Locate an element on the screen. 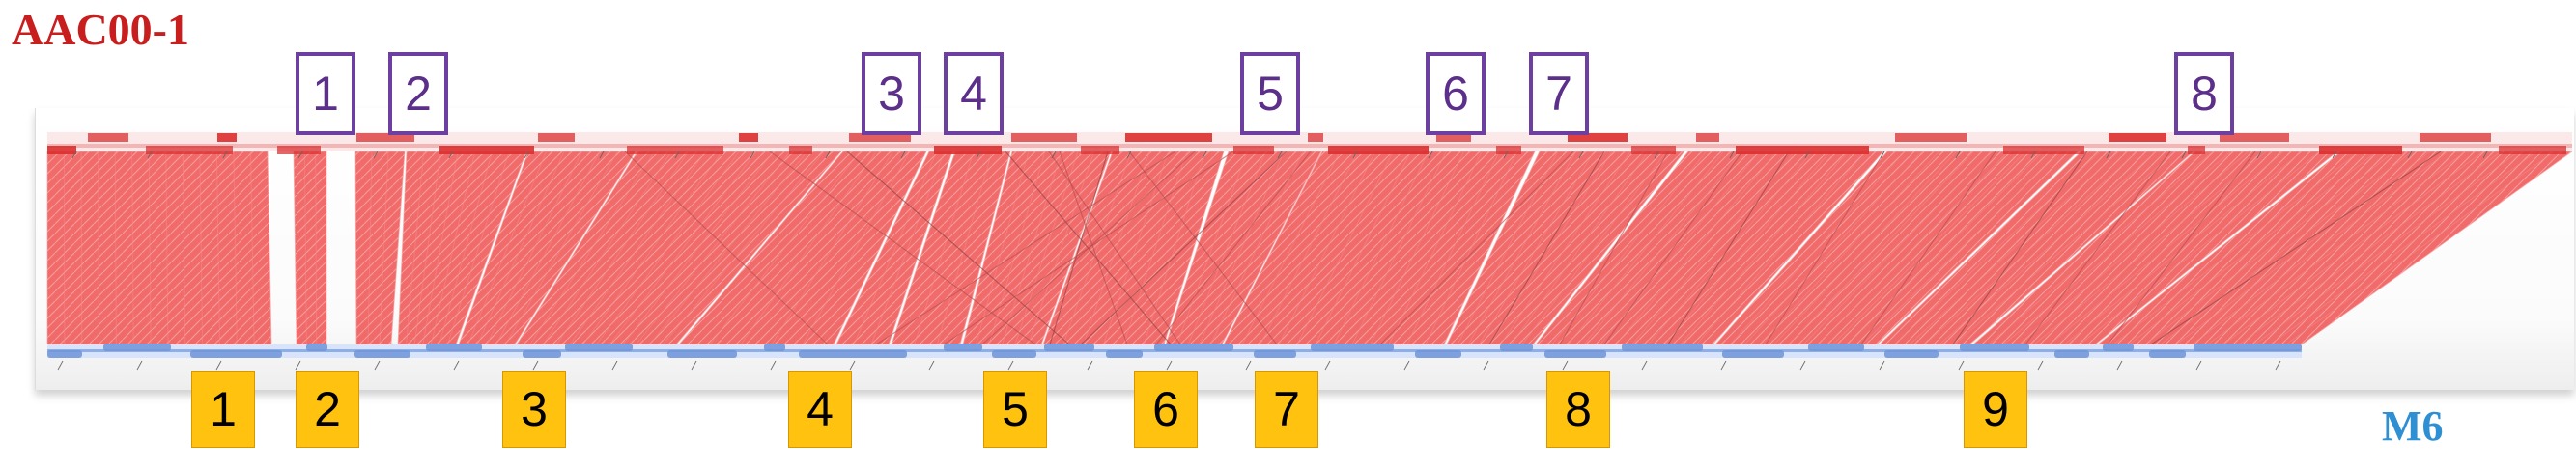 The image size is (2576, 468). top-region-marker-1: 1 is located at coordinates (325, 93).